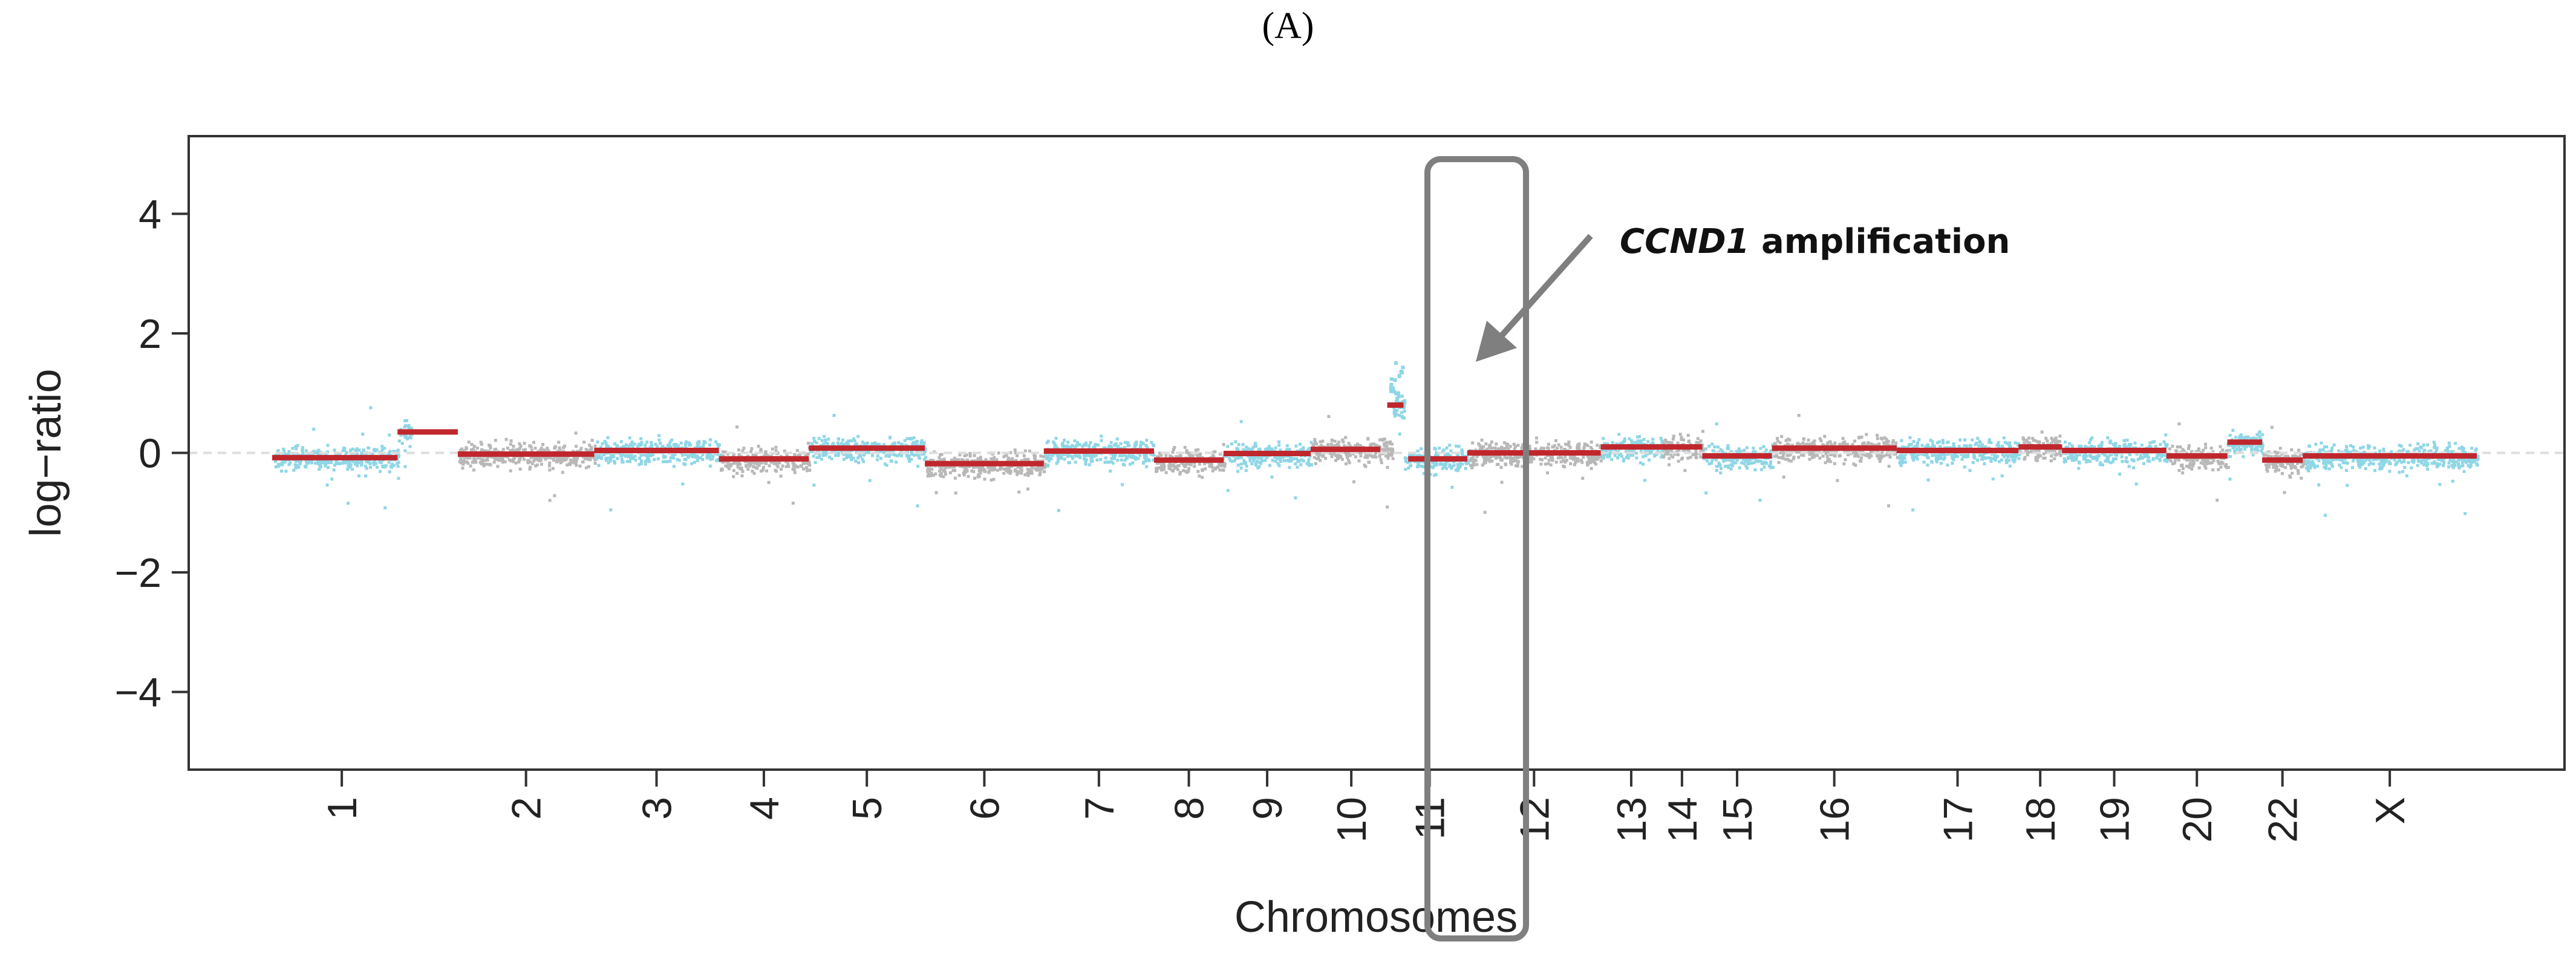 This screenshot has height=956, width=2576. Describe the element at coordinates (150, 334) in the screenshot. I see `y-tick-label: 2` at that location.